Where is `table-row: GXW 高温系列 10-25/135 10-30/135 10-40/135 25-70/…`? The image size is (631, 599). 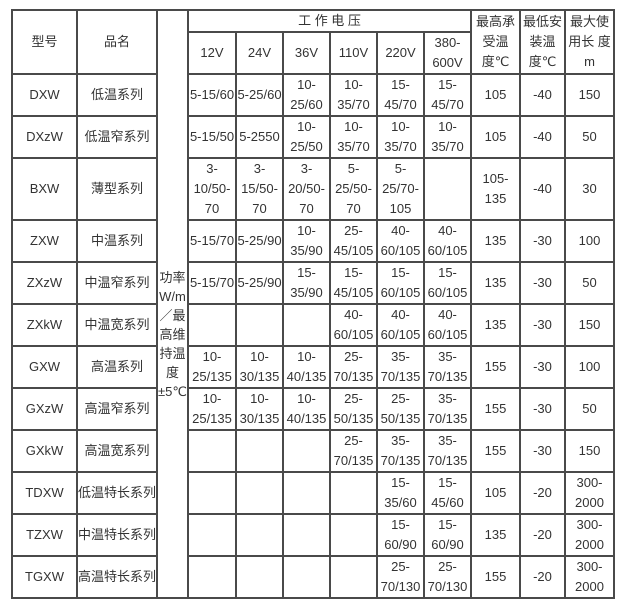
table-row: GXW 高温系列 10-25/135 10-30/135 10-40/135 25-70/… is located at coordinates (313, 367).